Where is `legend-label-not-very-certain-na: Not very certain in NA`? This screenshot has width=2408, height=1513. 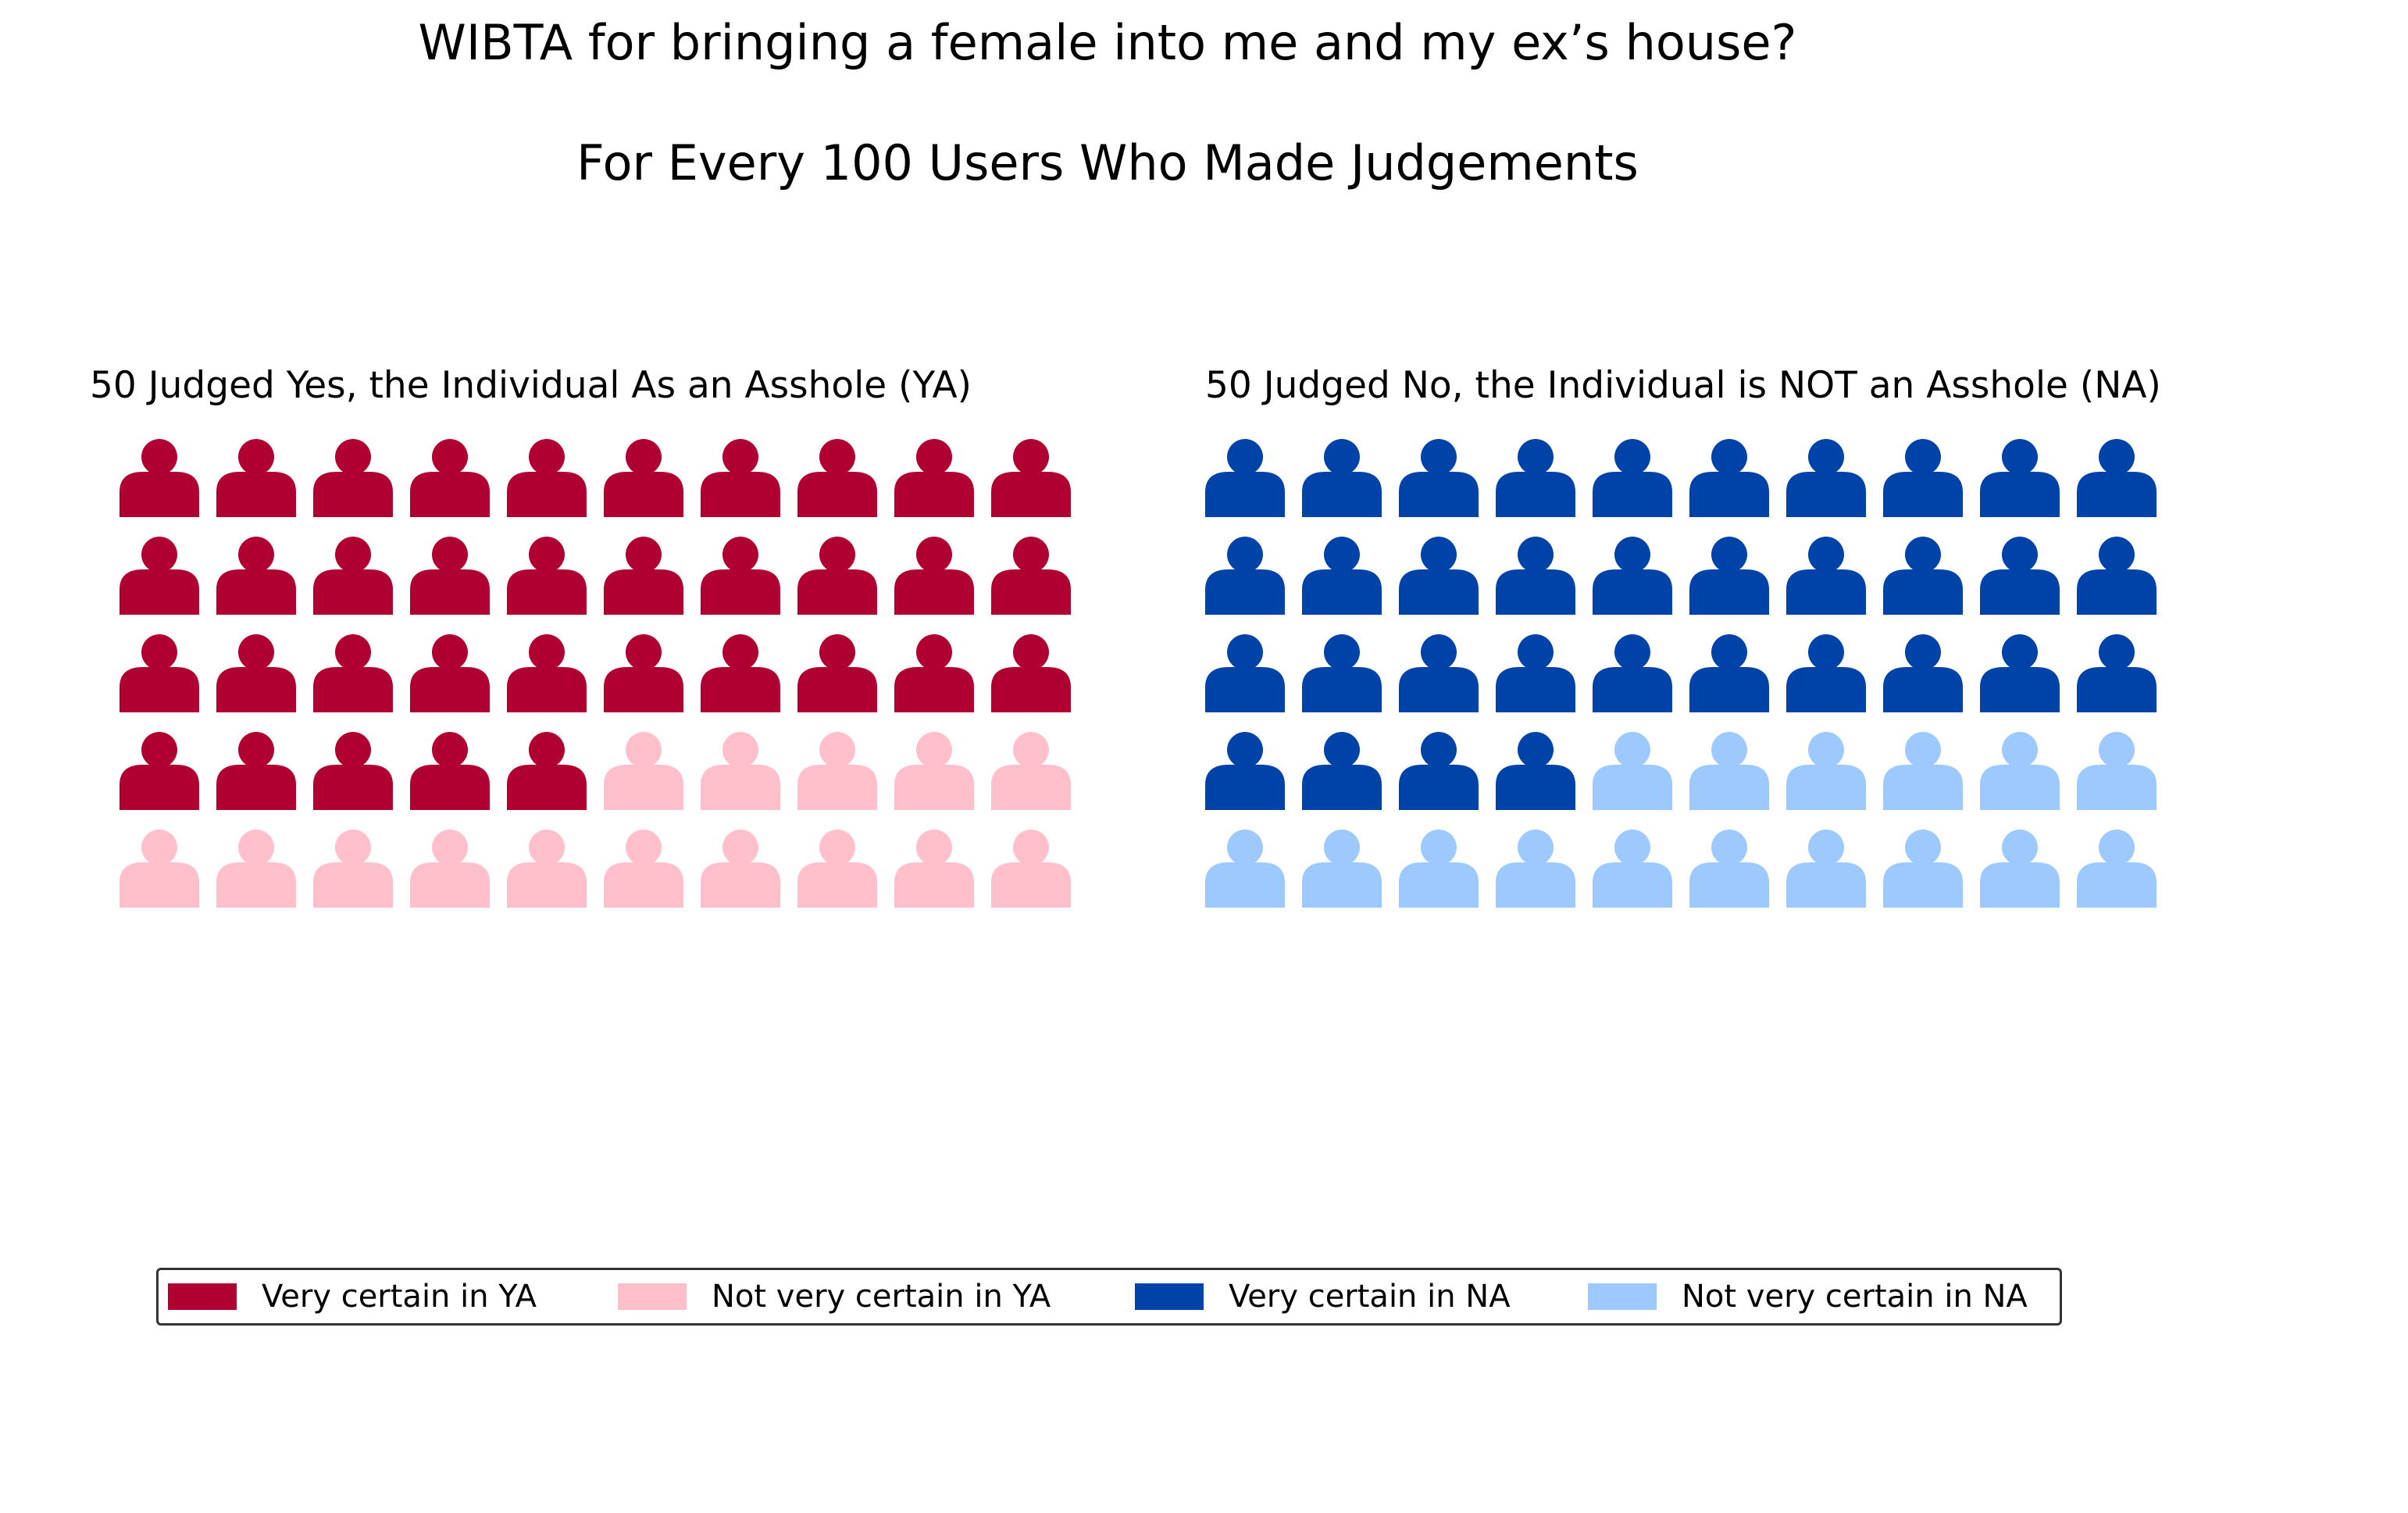 legend-label-not-very-certain-na: Not very certain in NA is located at coordinates (1855, 1297).